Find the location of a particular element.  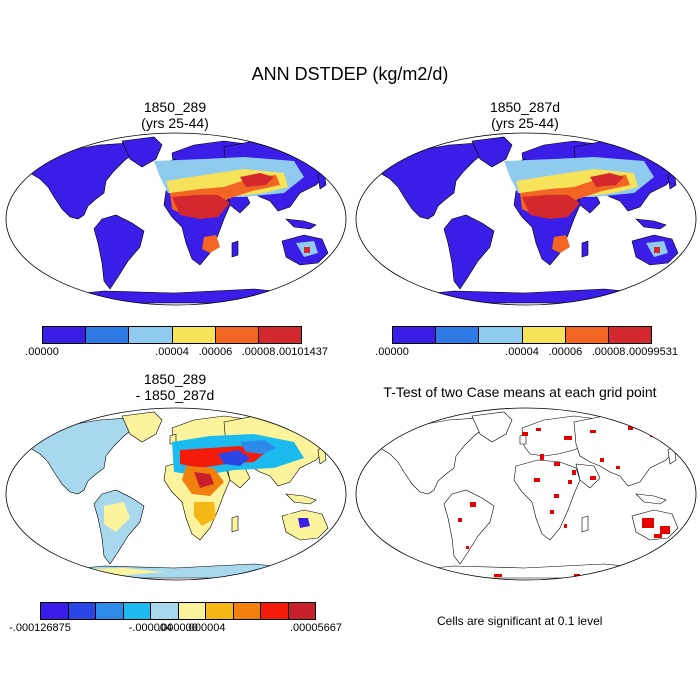

map-panel-1850-287d is located at coordinates (526, 219).